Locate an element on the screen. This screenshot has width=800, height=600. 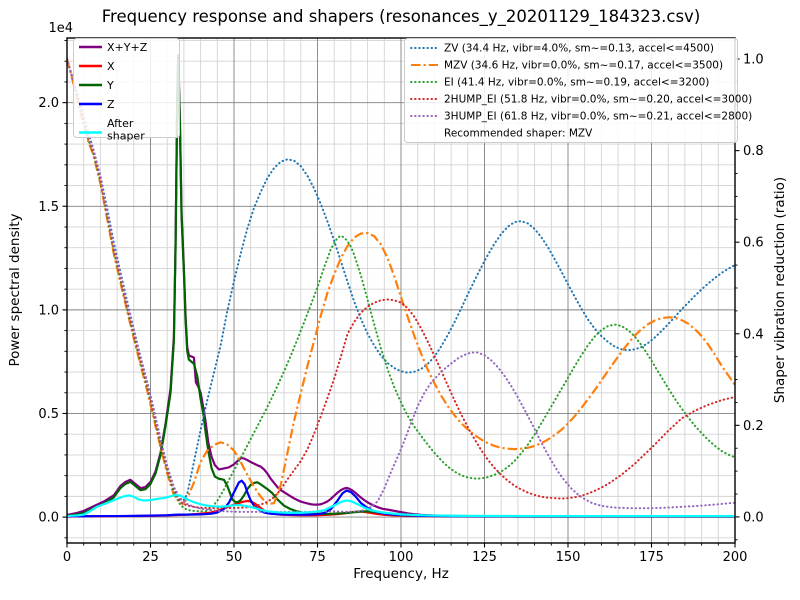
legend-left-label: X+Y+Z is located at coordinates (127, 47).